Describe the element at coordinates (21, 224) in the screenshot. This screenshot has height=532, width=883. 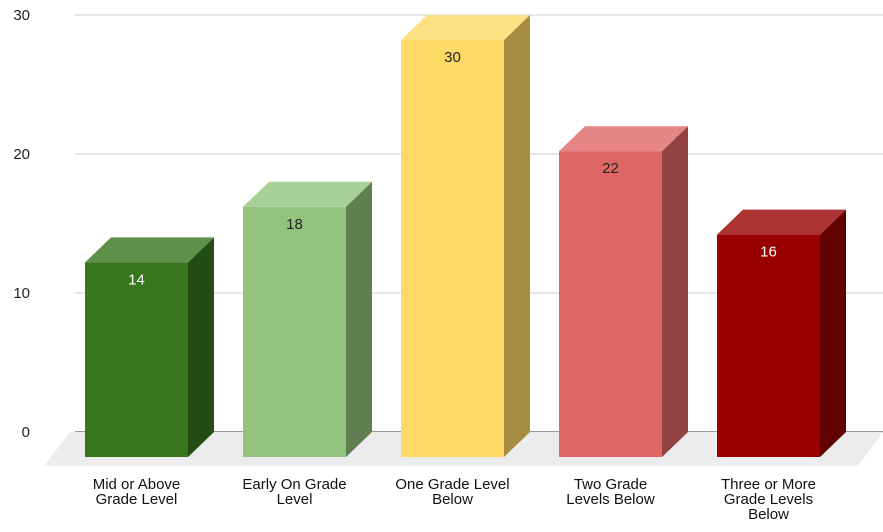
I see `y-axis: 0 10 20 30` at that location.